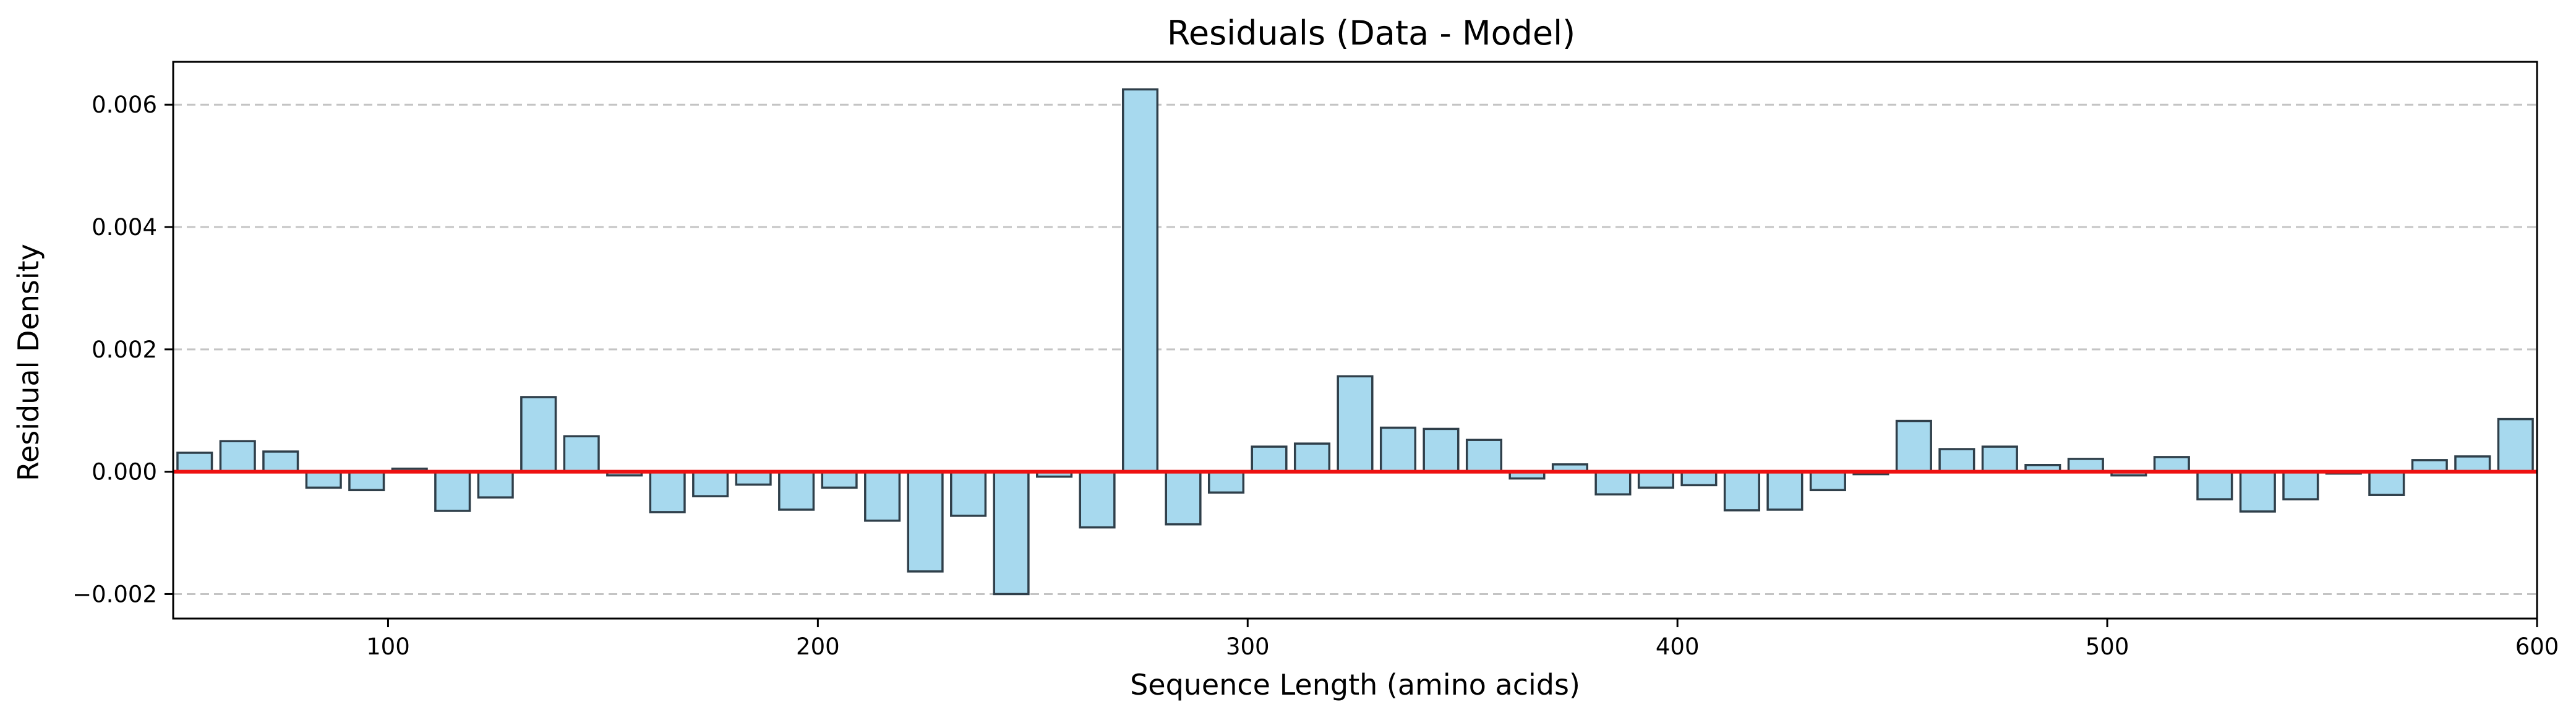  Describe the element at coordinates (1462, 639) in the screenshot. I see `x-axis-ticks: 100 200 300 400 500 600` at that location.